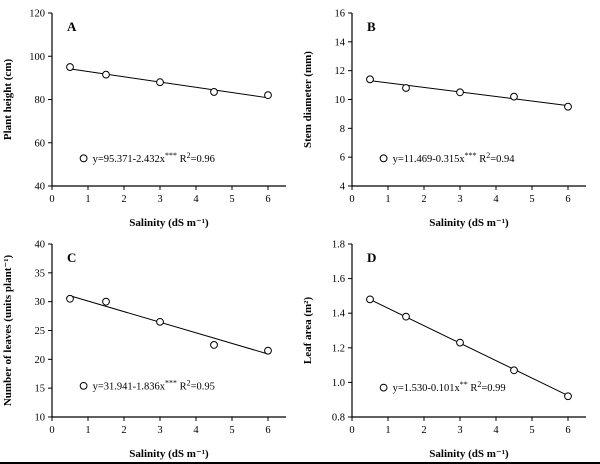 The width and height of the screenshot is (600, 464). I want to click on y-tick-label: 1.0, so click(338, 383).